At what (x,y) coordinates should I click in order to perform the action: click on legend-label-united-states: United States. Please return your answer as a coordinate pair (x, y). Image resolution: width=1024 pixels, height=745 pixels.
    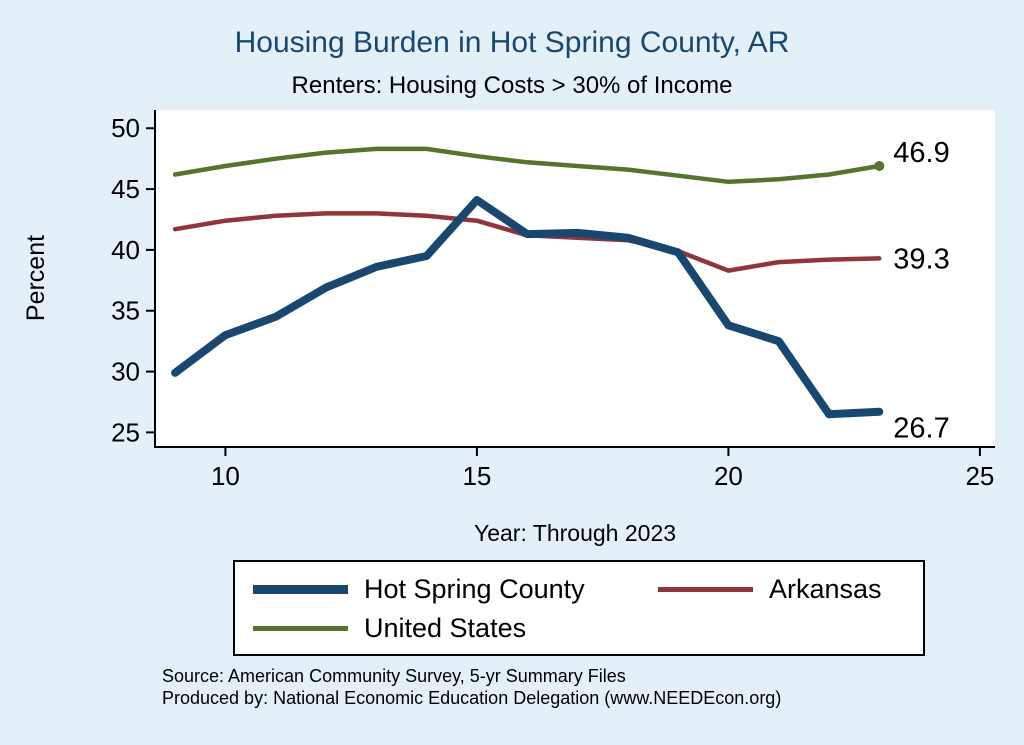
    Looking at the image, I should click on (445, 628).